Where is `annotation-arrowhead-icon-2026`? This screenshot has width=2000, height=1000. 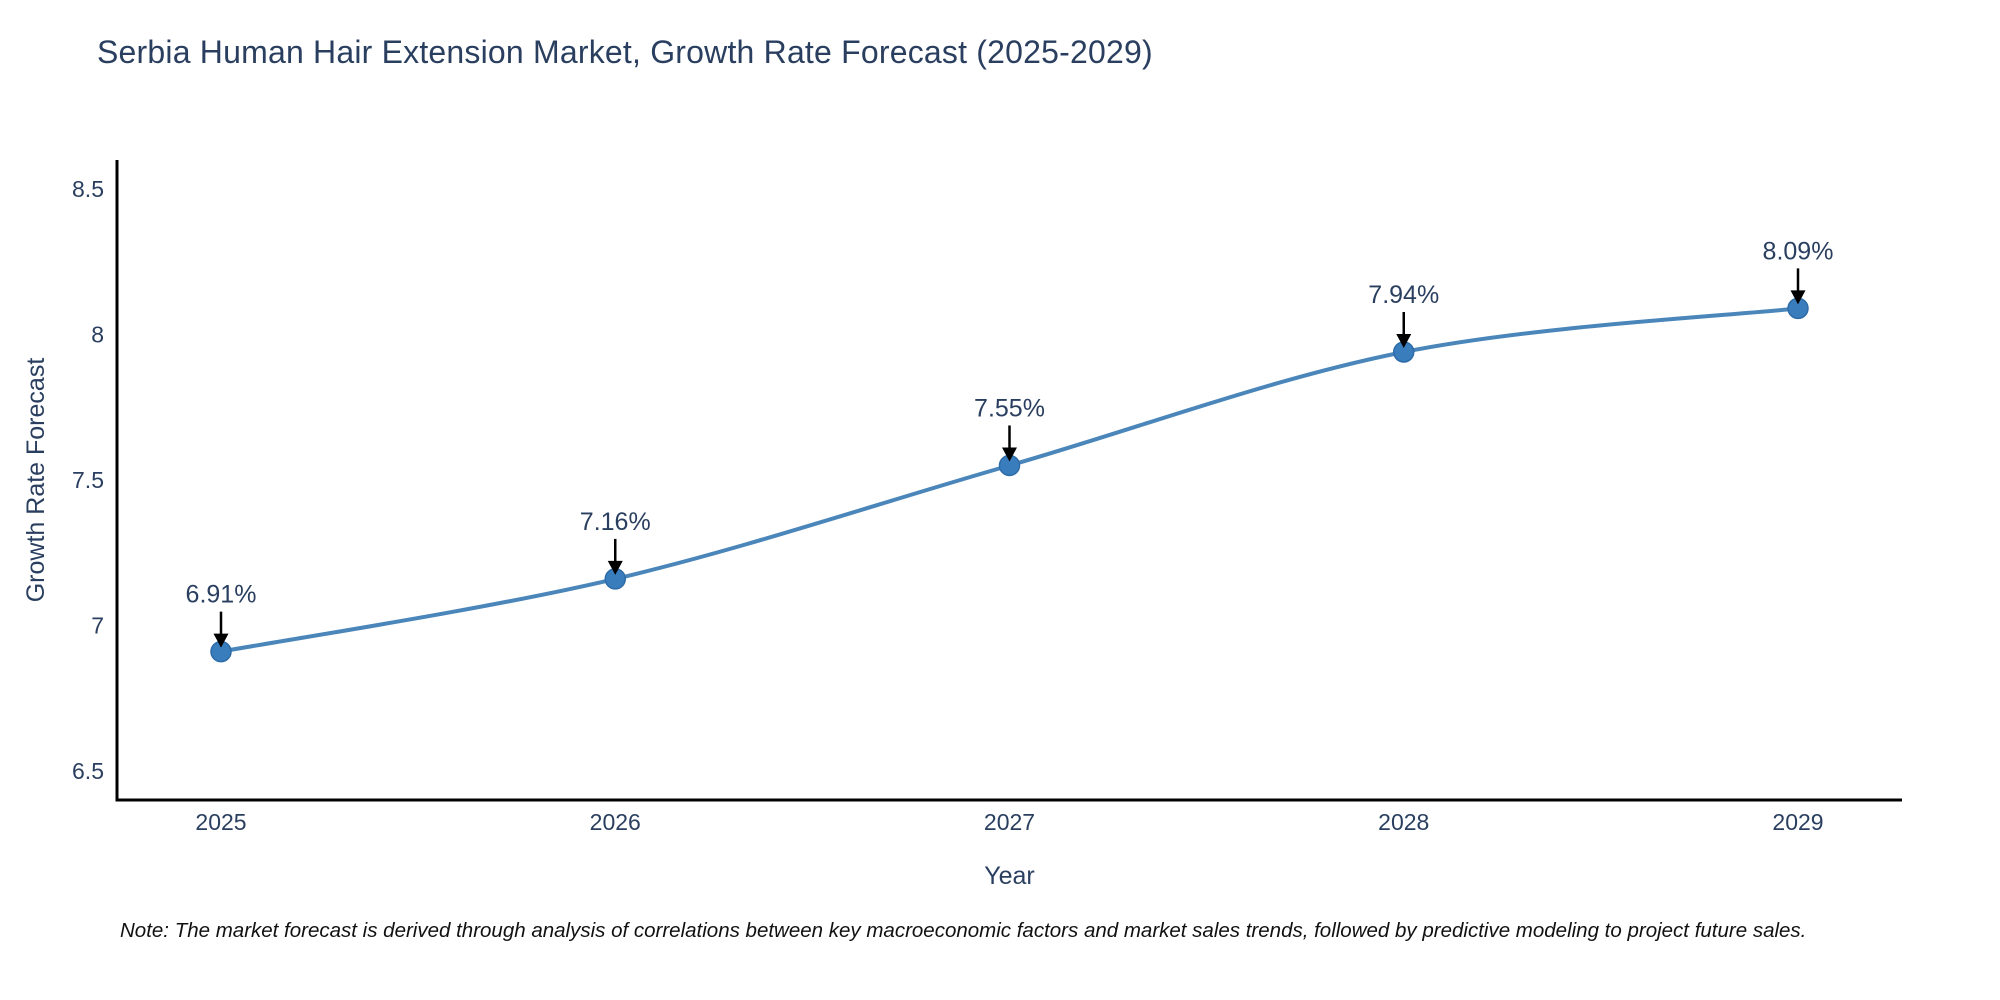
annotation-arrowhead-icon-2026 is located at coordinates (615, 567).